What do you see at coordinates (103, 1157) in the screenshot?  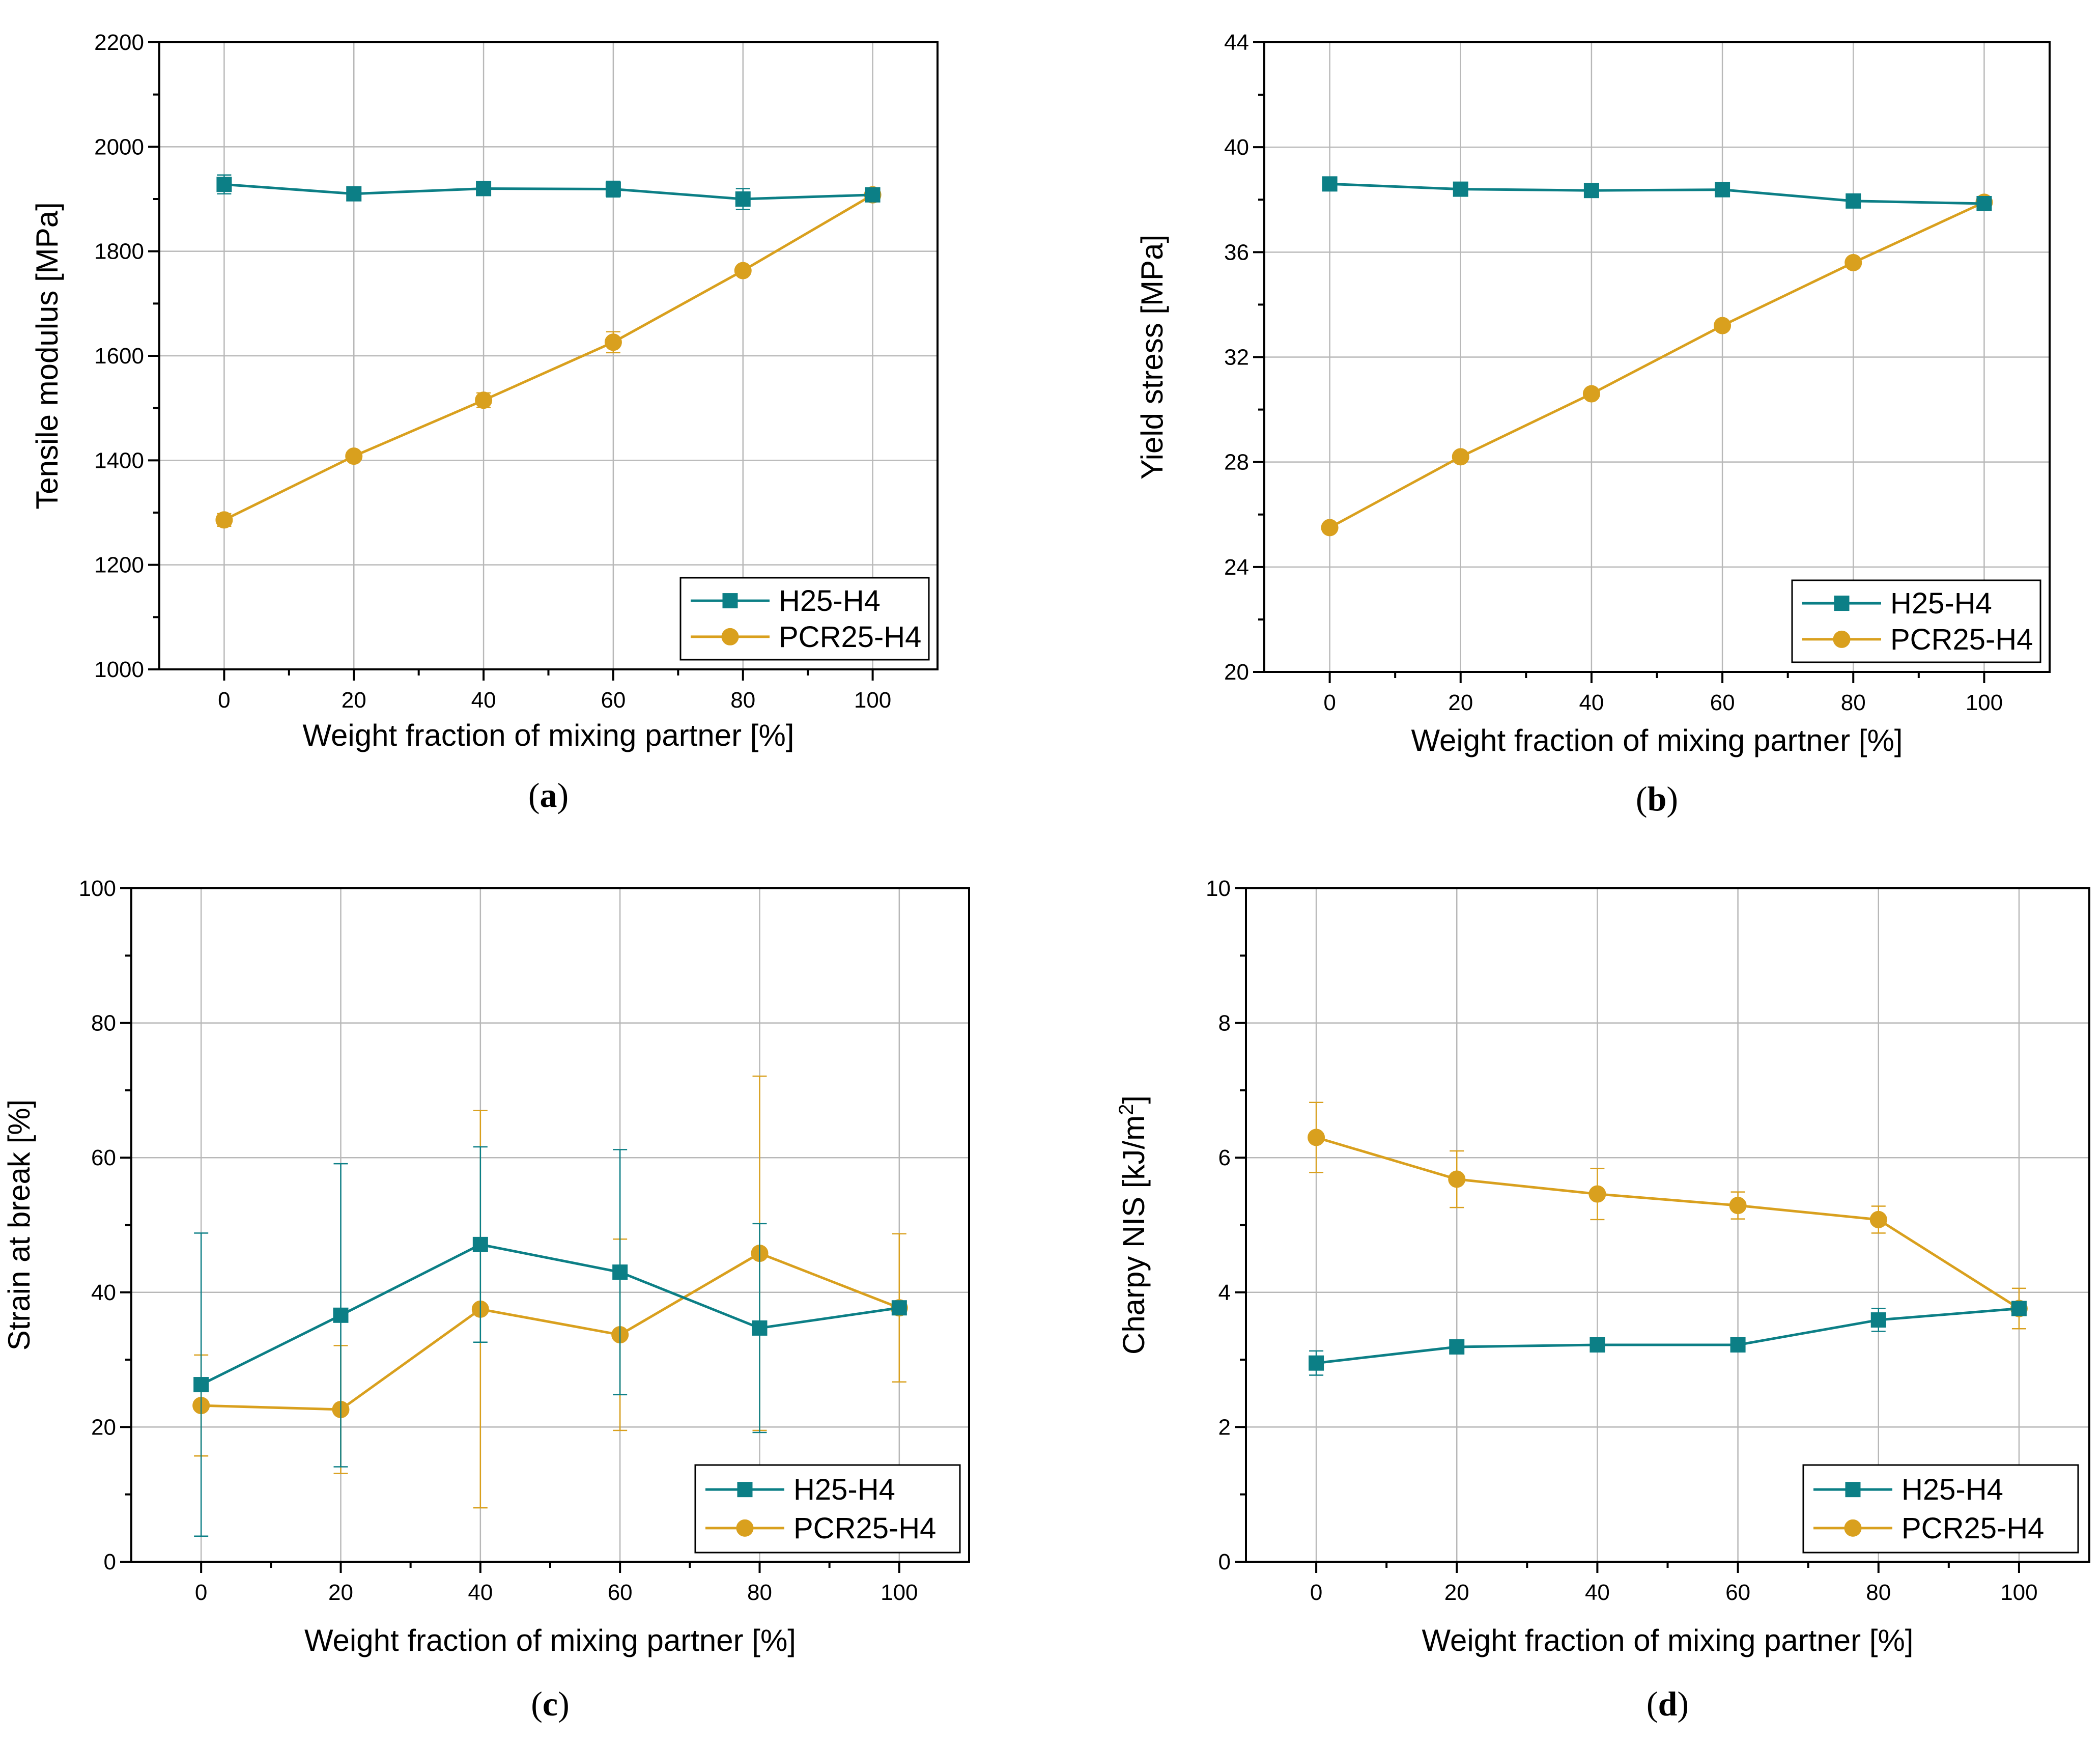 I see `y-tick-label: 60` at bounding box center [103, 1157].